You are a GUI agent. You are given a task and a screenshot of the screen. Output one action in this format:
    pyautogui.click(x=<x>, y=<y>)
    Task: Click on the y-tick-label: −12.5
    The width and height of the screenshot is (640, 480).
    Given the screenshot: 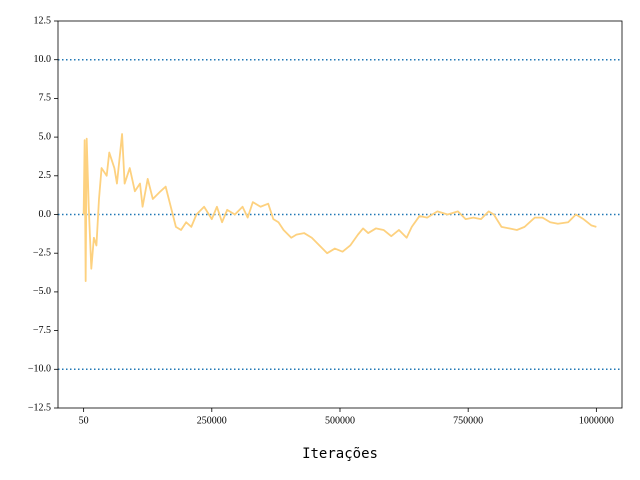 What is the action you would take?
    pyautogui.click(x=39, y=407)
    